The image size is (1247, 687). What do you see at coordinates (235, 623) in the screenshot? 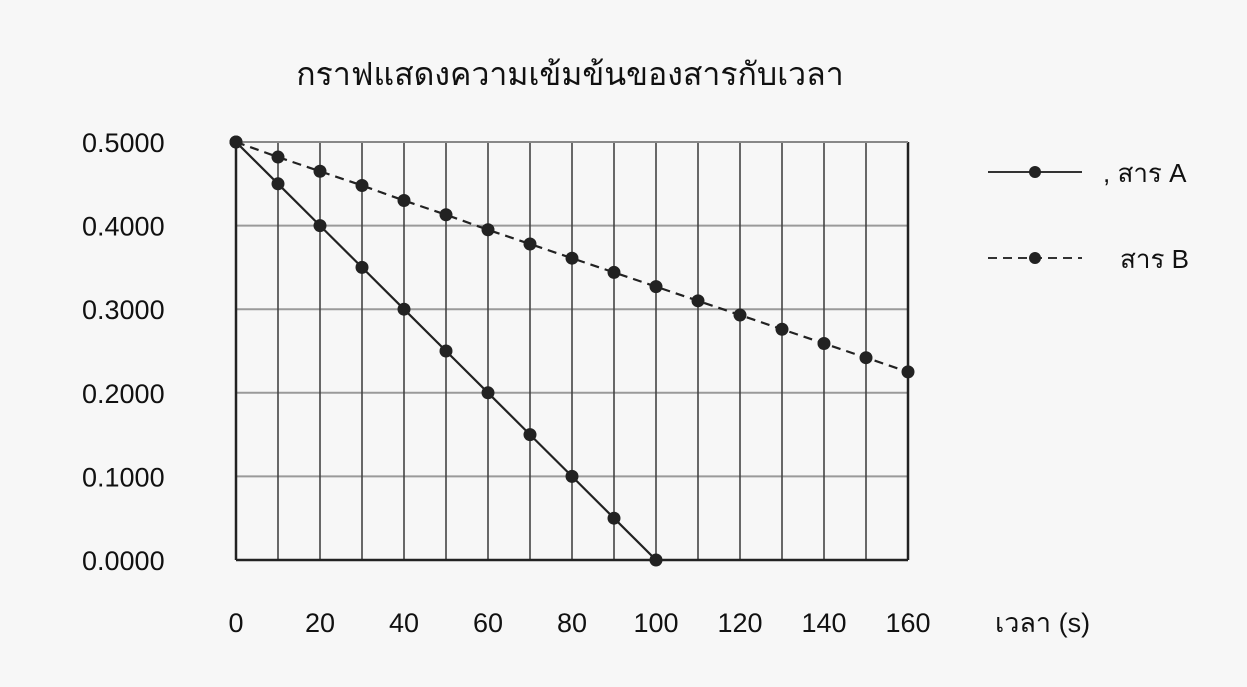
I see `x-tick-label: 0` at bounding box center [235, 623].